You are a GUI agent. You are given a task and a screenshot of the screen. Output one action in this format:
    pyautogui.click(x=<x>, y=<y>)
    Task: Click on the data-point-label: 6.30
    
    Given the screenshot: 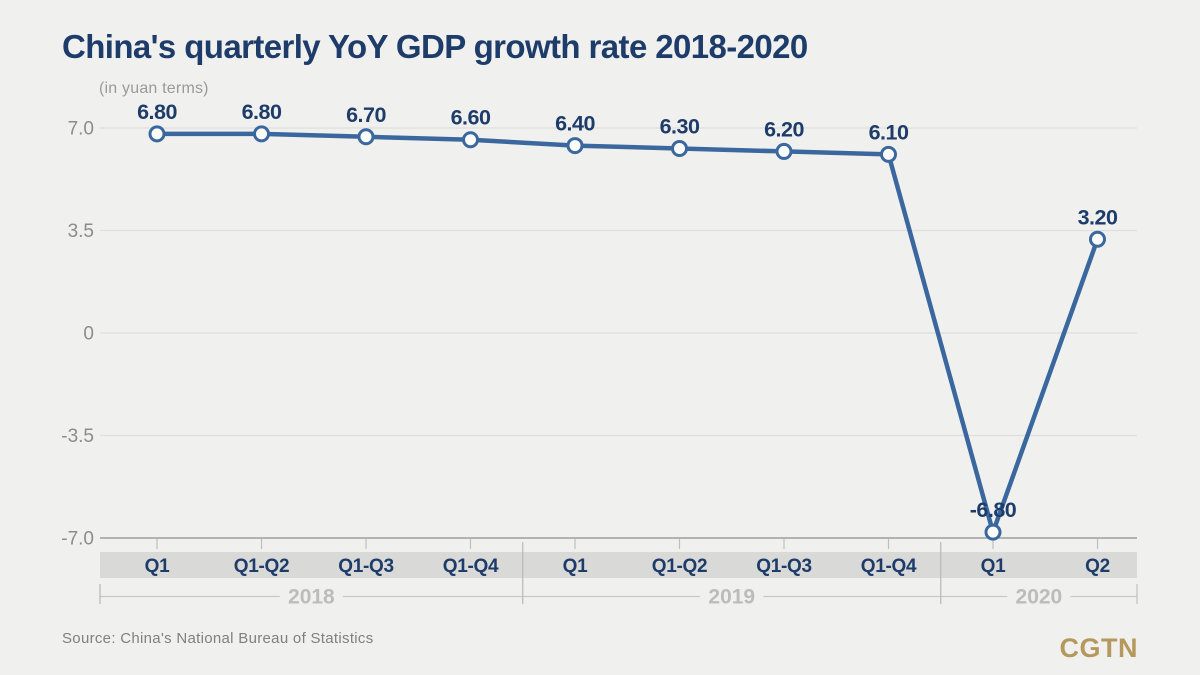 What is the action you would take?
    pyautogui.click(x=680, y=127)
    